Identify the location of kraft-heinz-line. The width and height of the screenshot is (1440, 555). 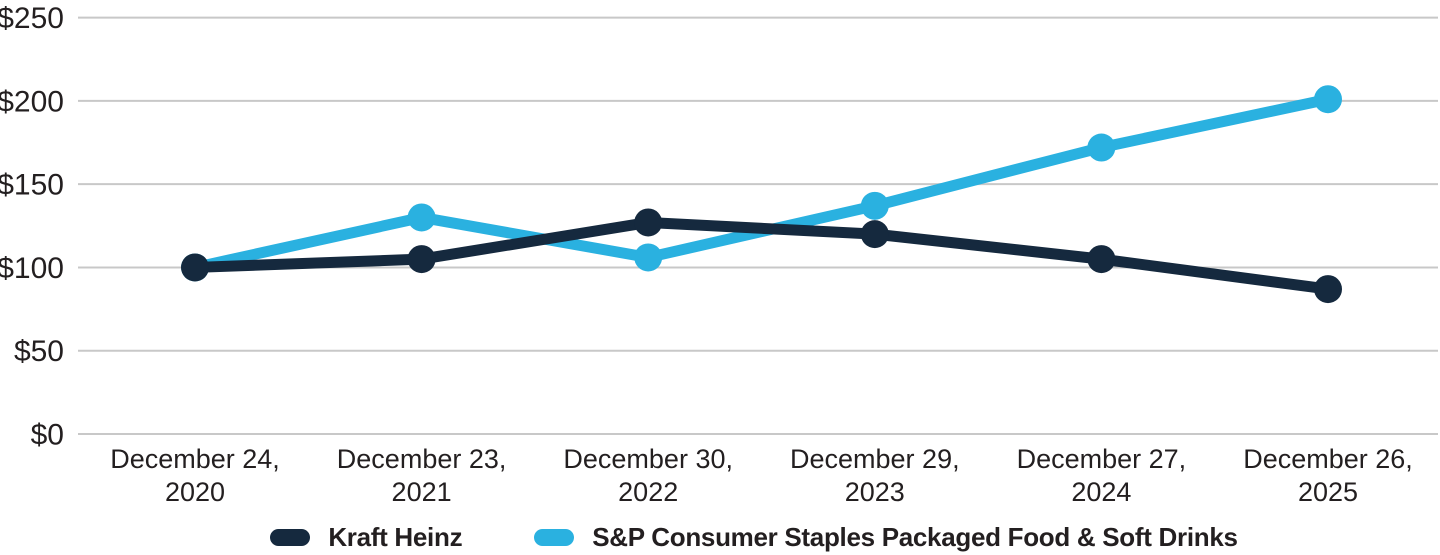
(761, 255).